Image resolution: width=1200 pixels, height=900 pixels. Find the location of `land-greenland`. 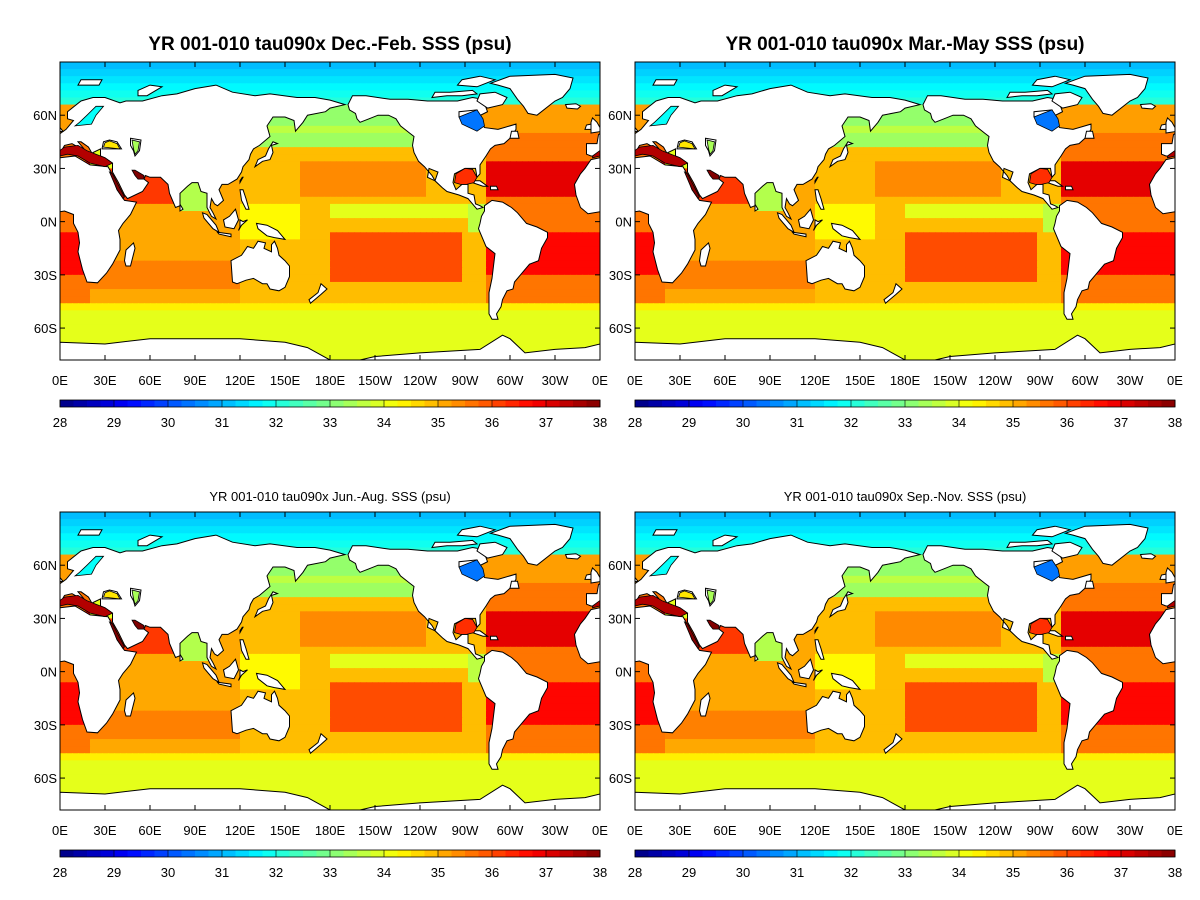

land-greenland is located at coordinates (531, 94).